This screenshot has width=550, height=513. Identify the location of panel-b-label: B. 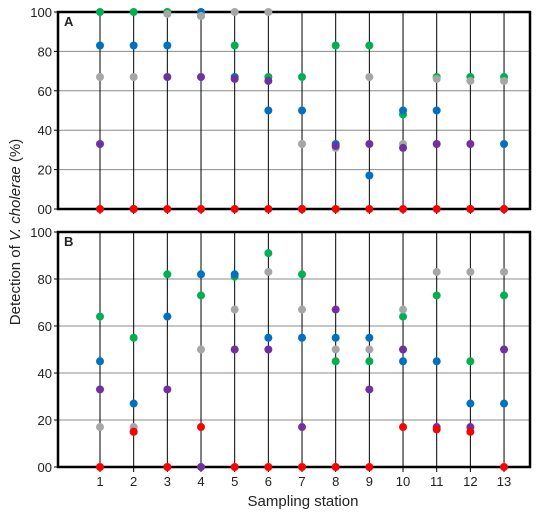
(68, 241).